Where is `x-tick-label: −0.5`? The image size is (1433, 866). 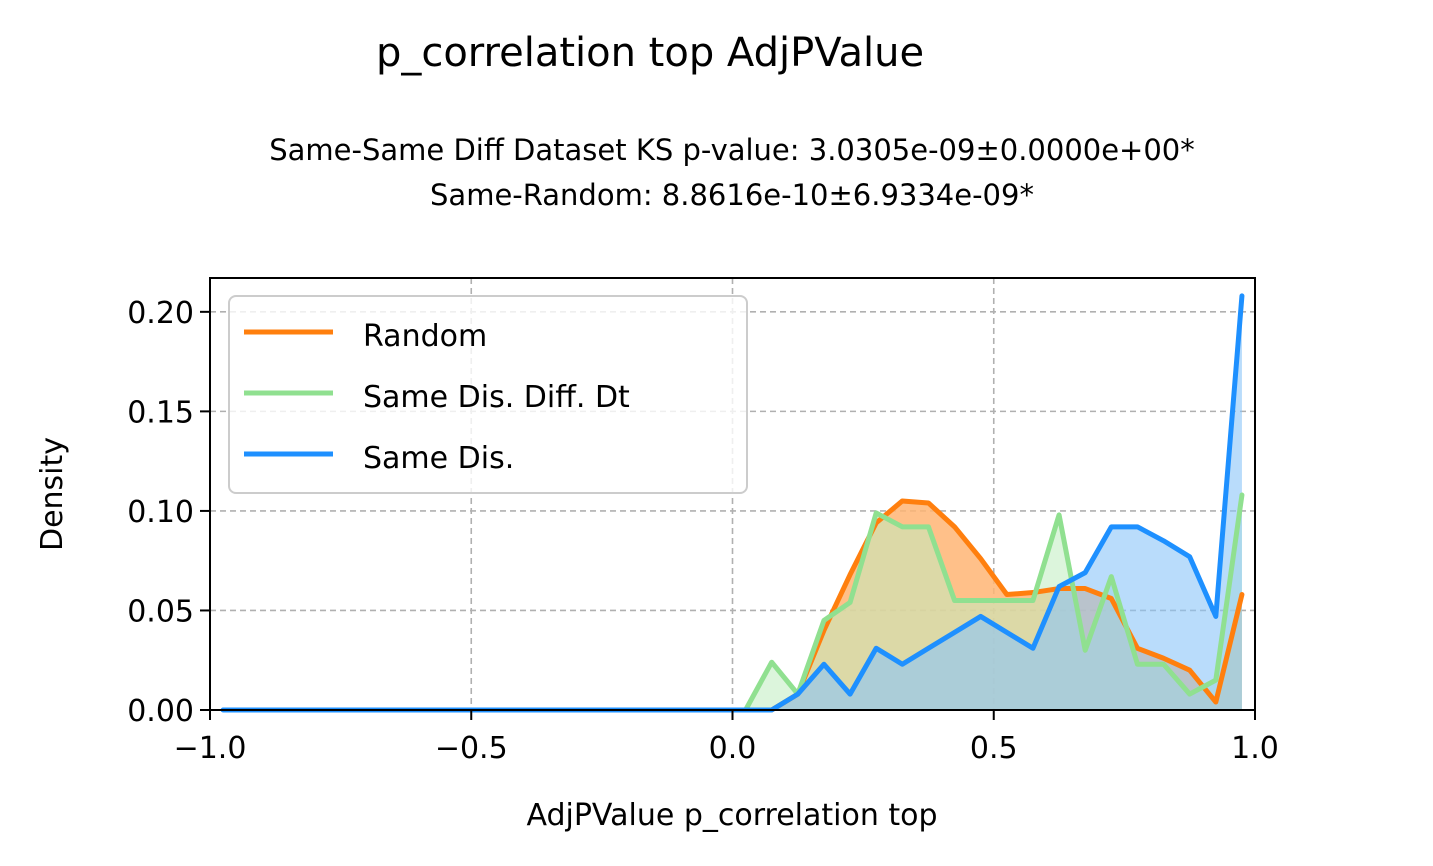 x-tick-label: −0.5 is located at coordinates (471, 748).